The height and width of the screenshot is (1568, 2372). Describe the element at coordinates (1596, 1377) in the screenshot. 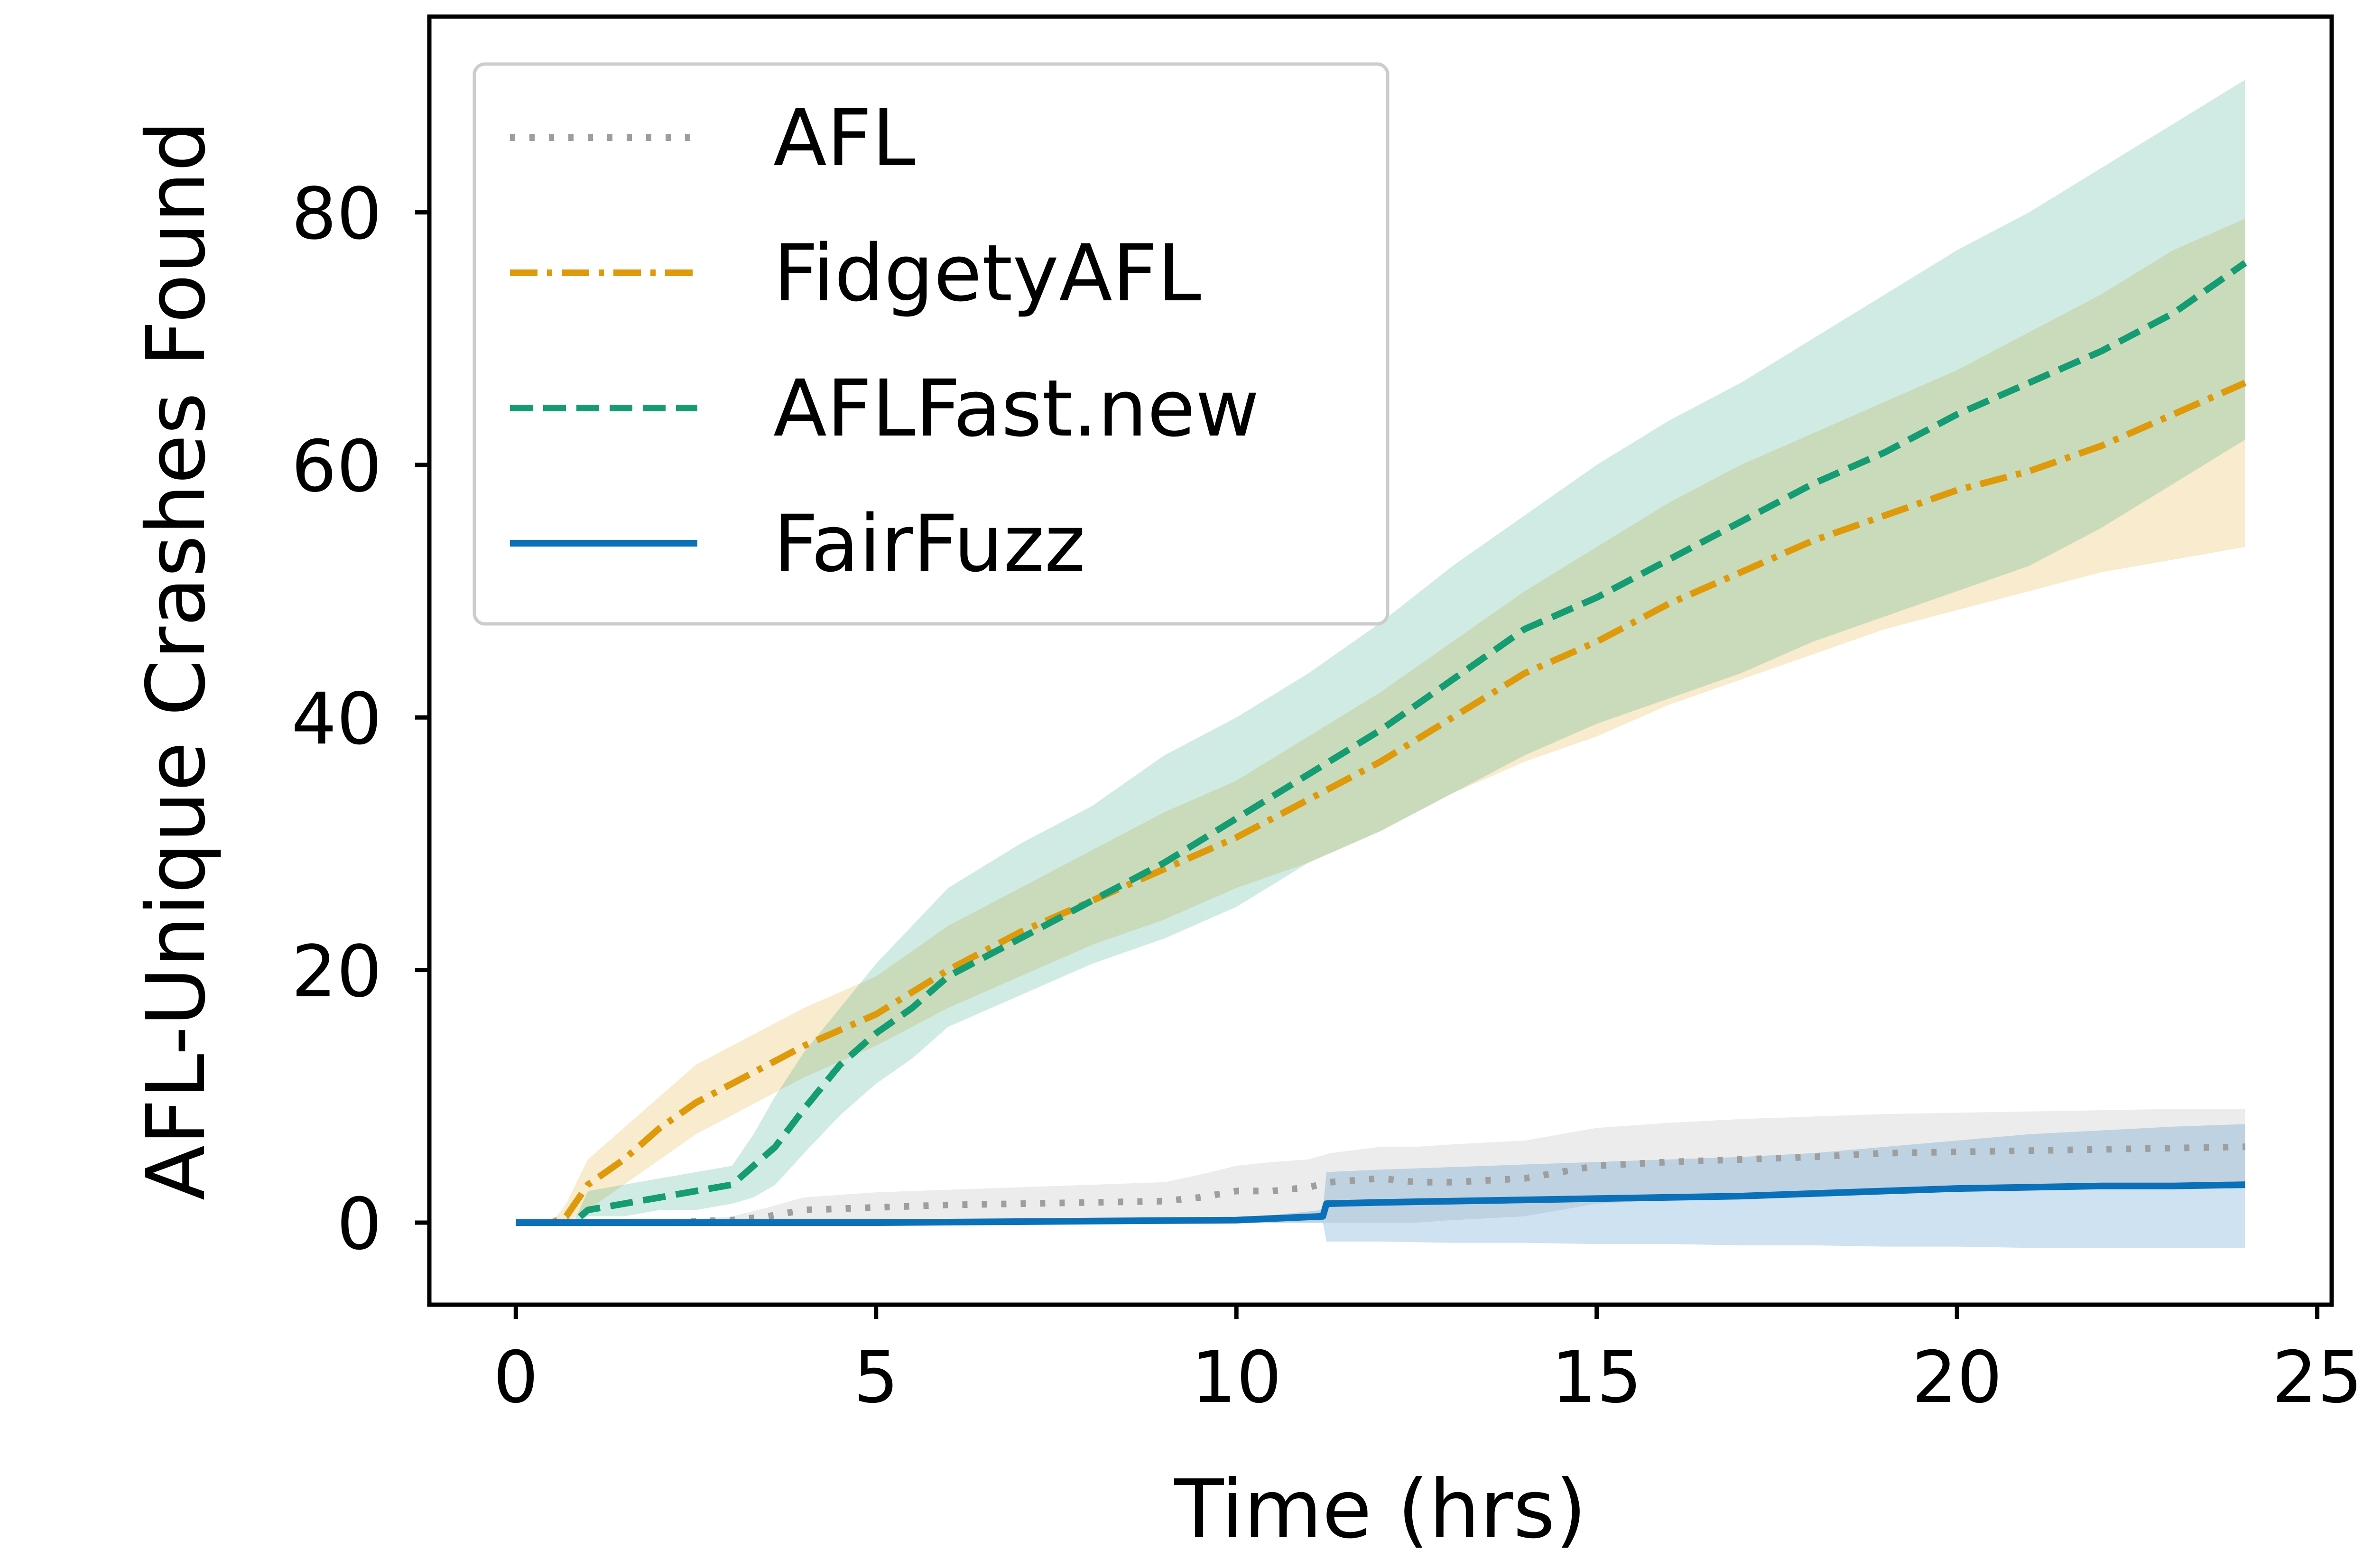

I see `x-tick-label: 15` at that location.